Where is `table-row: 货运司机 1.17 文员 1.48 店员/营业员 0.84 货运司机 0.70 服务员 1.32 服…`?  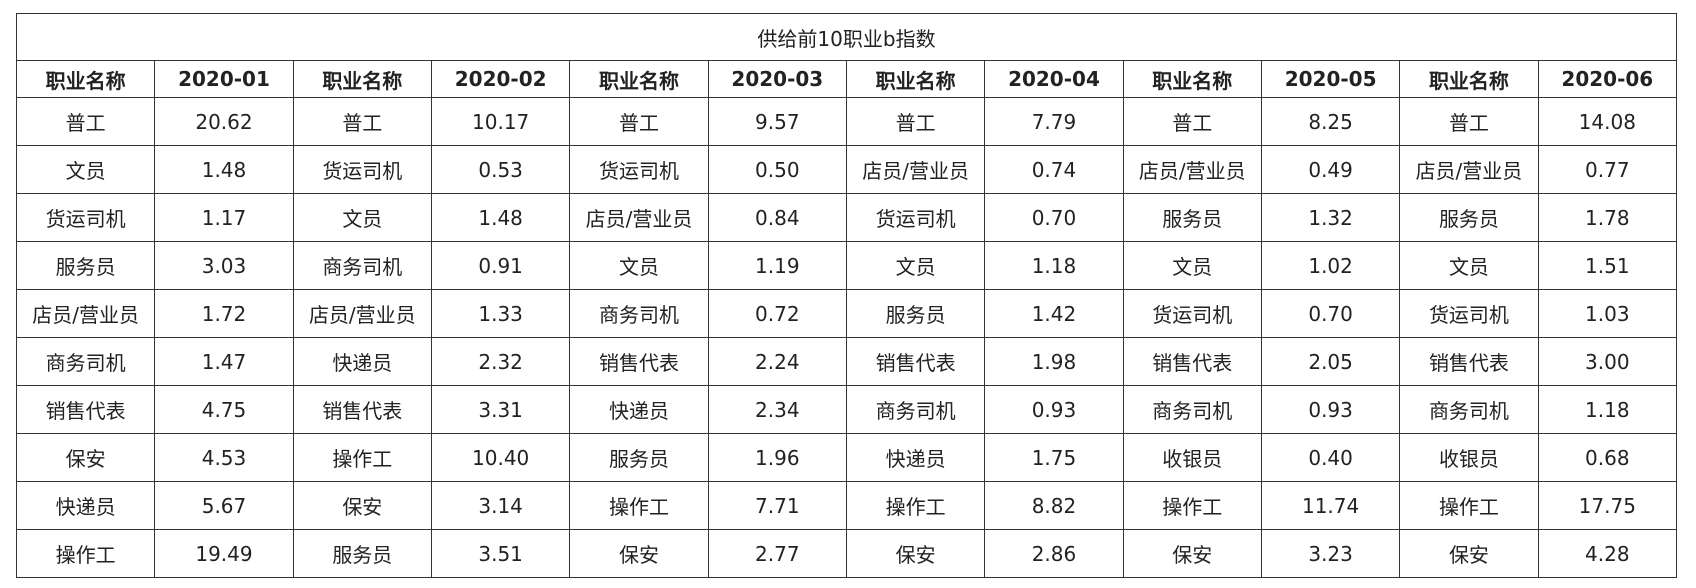
table-row: 货运司机 1.17 文员 1.48 店员/营业员 0.84 货运司机 0.70 服务员 1.32 服… is located at coordinates (846, 217).